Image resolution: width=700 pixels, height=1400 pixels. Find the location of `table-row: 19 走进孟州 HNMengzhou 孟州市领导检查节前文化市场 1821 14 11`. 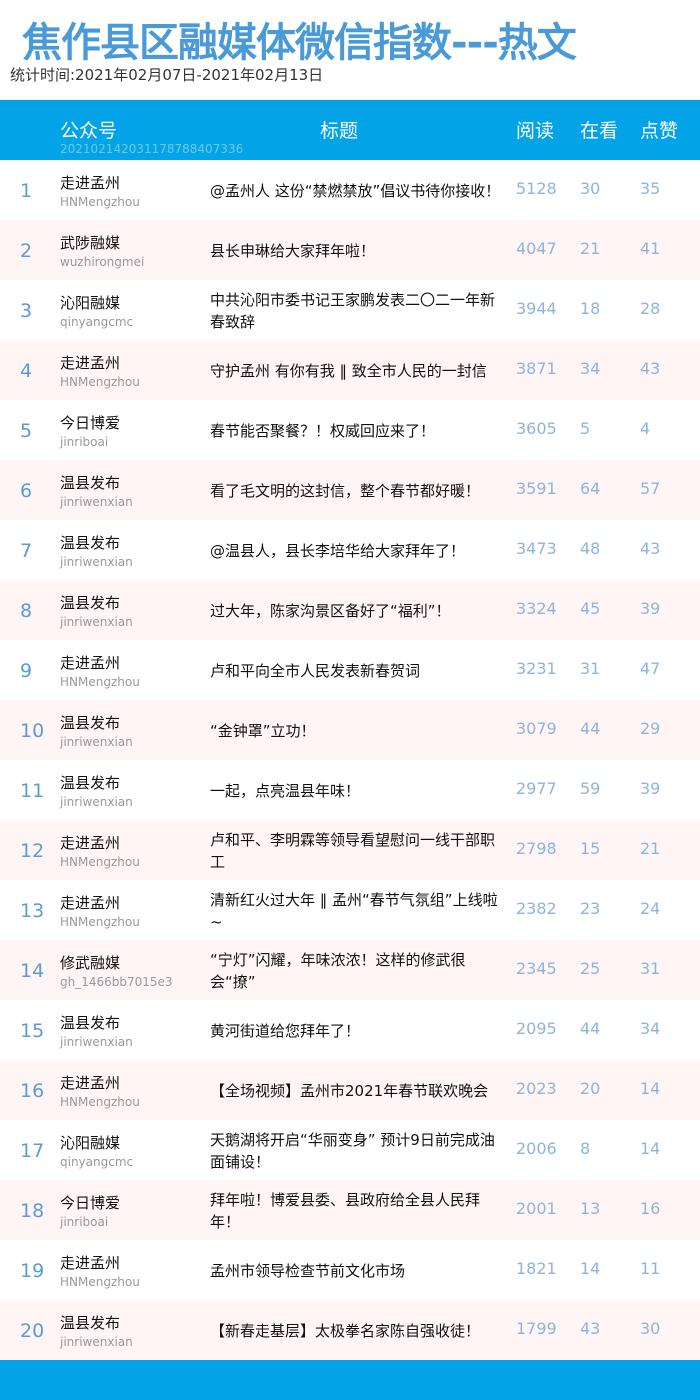

table-row: 19 走进孟州 HNMengzhou 孟州市领导检查节前文化市场 1821 14 11 is located at coordinates (350, 1270).